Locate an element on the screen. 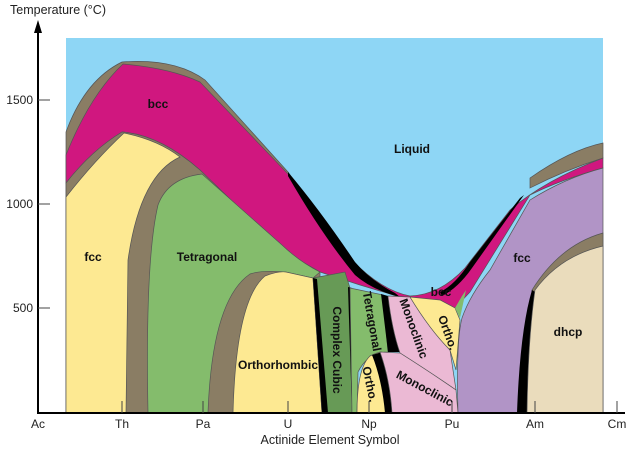 Image resolution: width=640 pixels, height=451 pixels. orthorhombic-u-region is located at coordinates (277, 342).